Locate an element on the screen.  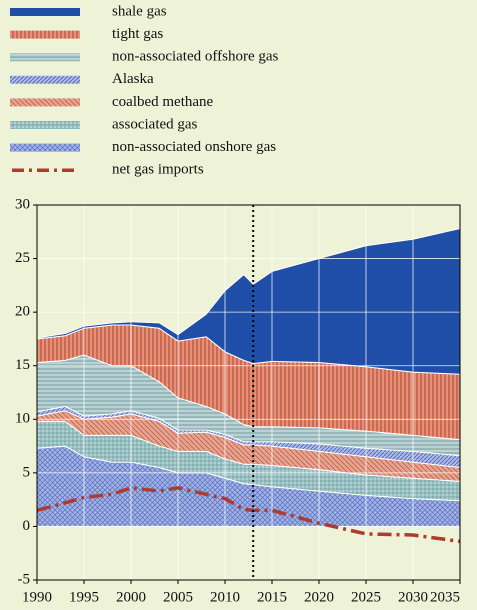
y-tick-label: 15 is located at coordinates (22, 365).